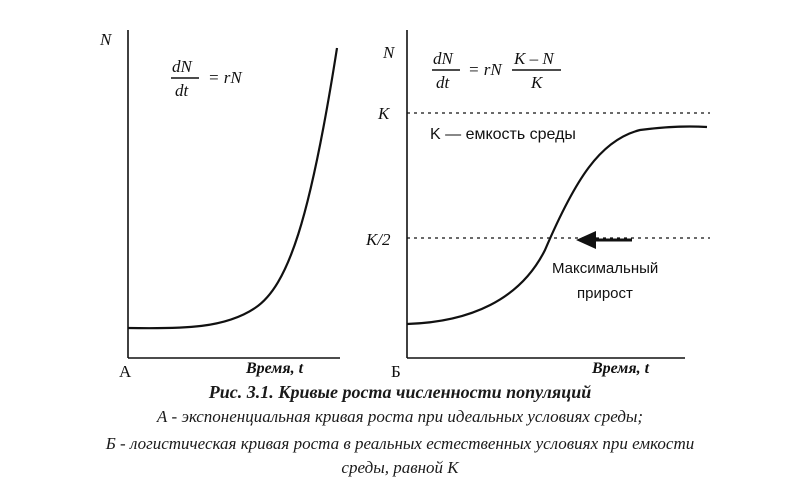 This screenshot has height=489, width=800. Describe the element at coordinates (274, 368) in the screenshot. I see `panel-a-x-label: Время, t` at that location.